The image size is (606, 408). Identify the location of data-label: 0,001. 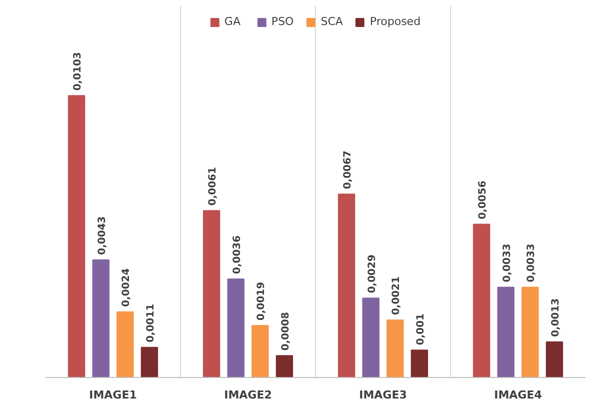
(420, 329).